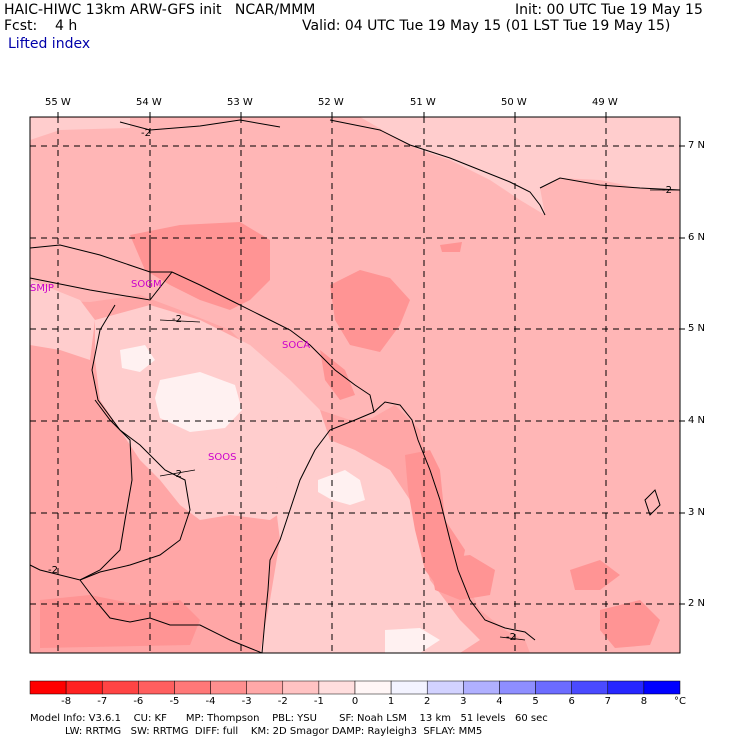 The width and height of the screenshot is (740, 740). What do you see at coordinates (138, 701) in the screenshot?
I see `colorbar-tick-label: -6` at bounding box center [138, 701].